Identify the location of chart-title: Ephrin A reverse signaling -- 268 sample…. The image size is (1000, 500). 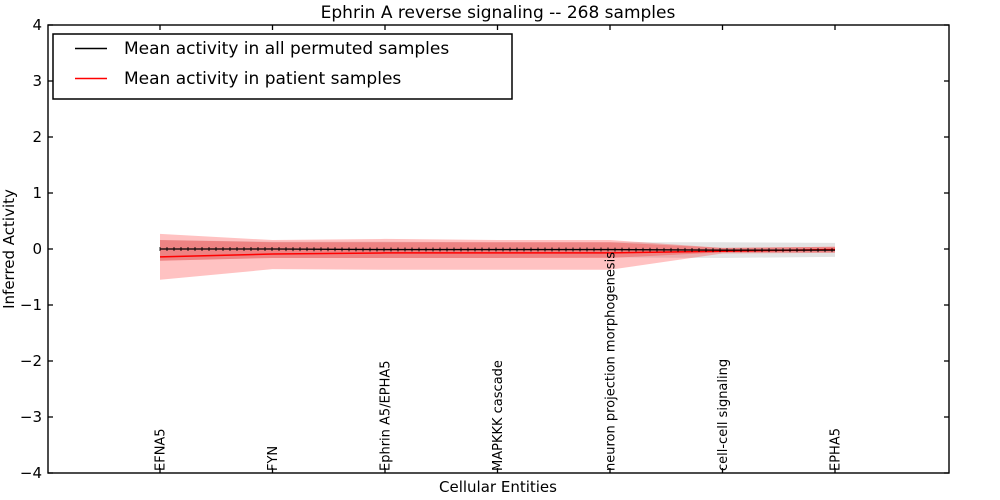
(498, 13).